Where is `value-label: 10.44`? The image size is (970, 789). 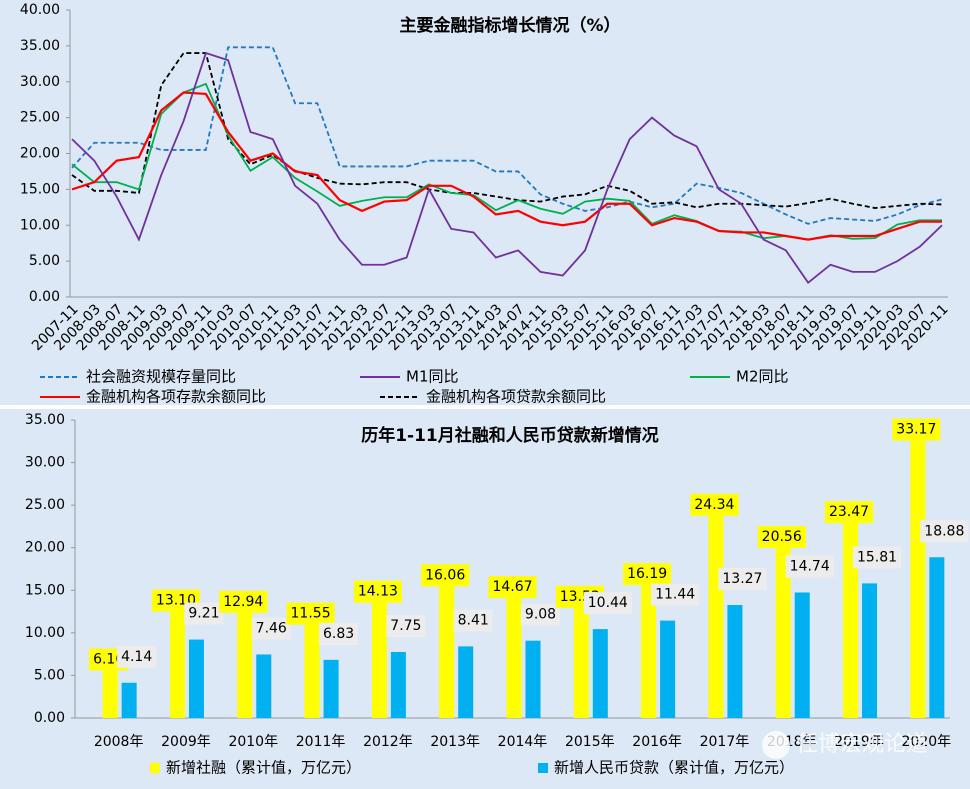
value-label: 10.44 is located at coordinates (608, 603).